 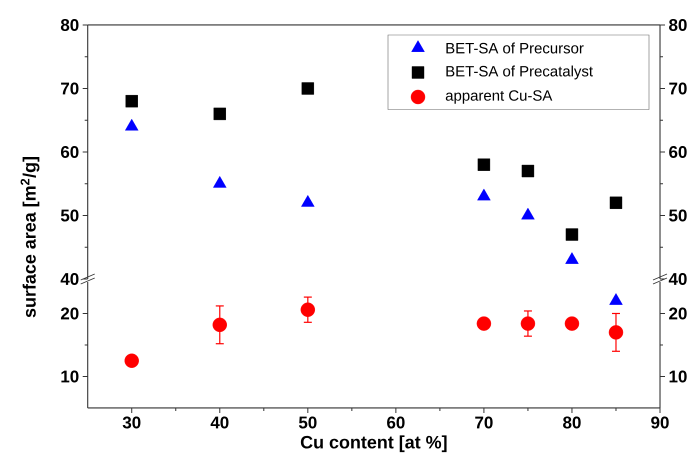 What do you see at coordinates (396, 422) in the screenshot?
I see `x-tick-label: 60` at bounding box center [396, 422].